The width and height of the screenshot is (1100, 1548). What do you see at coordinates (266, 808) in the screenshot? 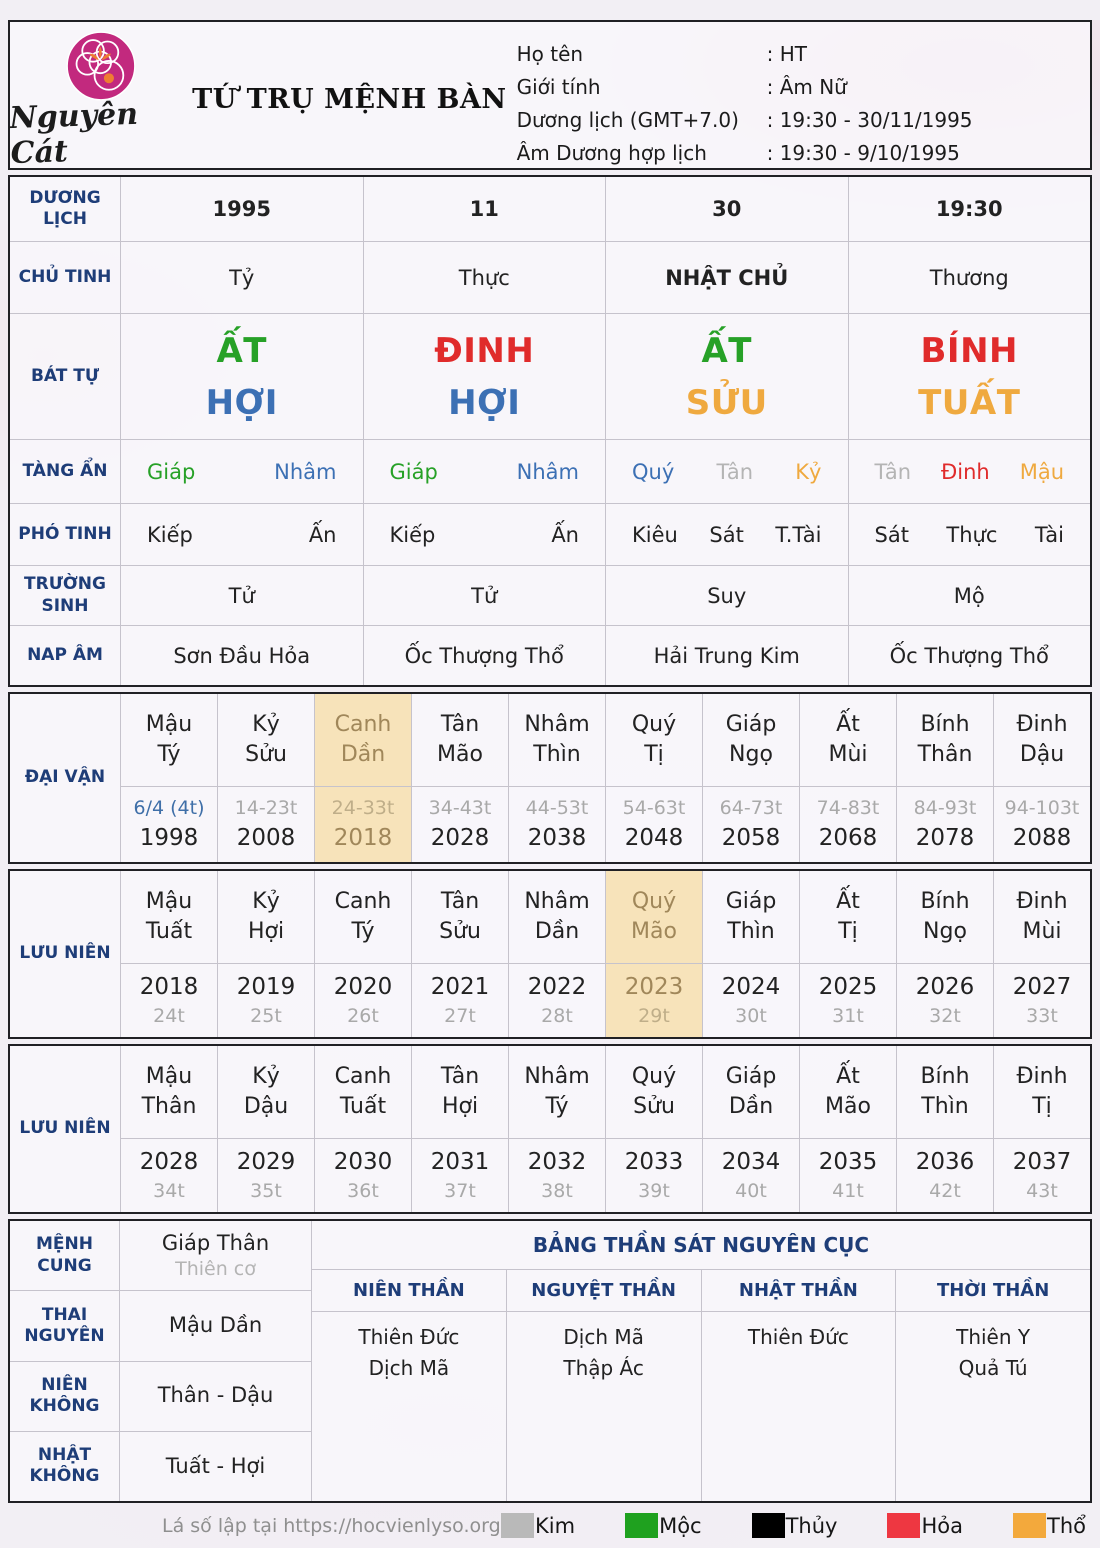
I see `age-range: 14-23t` at bounding box center [266, 808].